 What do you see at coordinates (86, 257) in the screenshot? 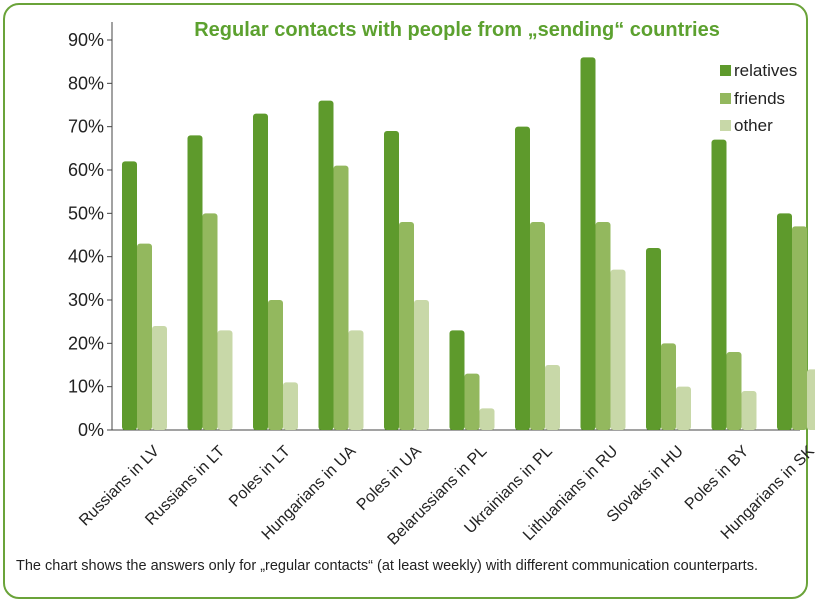
I see `y-tick-label: 40%` at bounding box center [86, 257].